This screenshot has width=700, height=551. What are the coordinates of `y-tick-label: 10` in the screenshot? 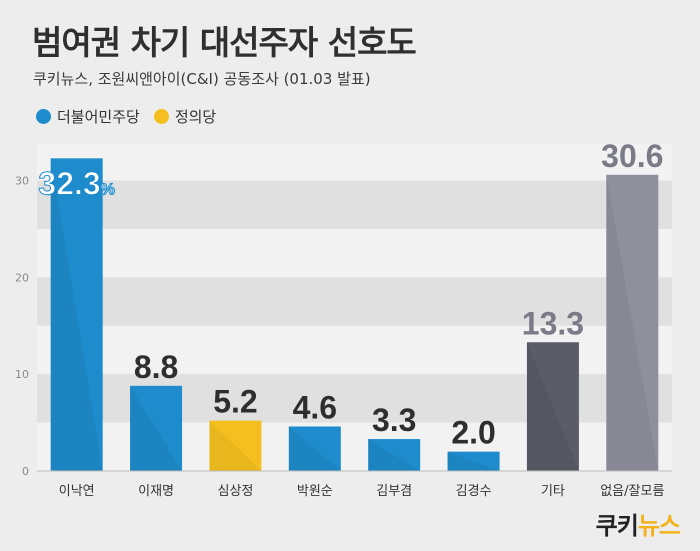 It's located at (22, 374).